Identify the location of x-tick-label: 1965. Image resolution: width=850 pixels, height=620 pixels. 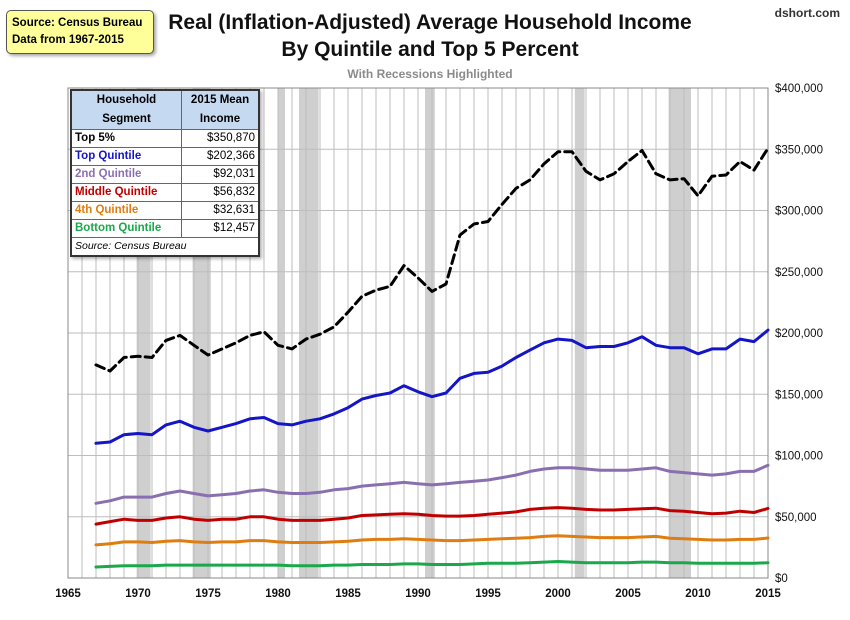
(68, 594).